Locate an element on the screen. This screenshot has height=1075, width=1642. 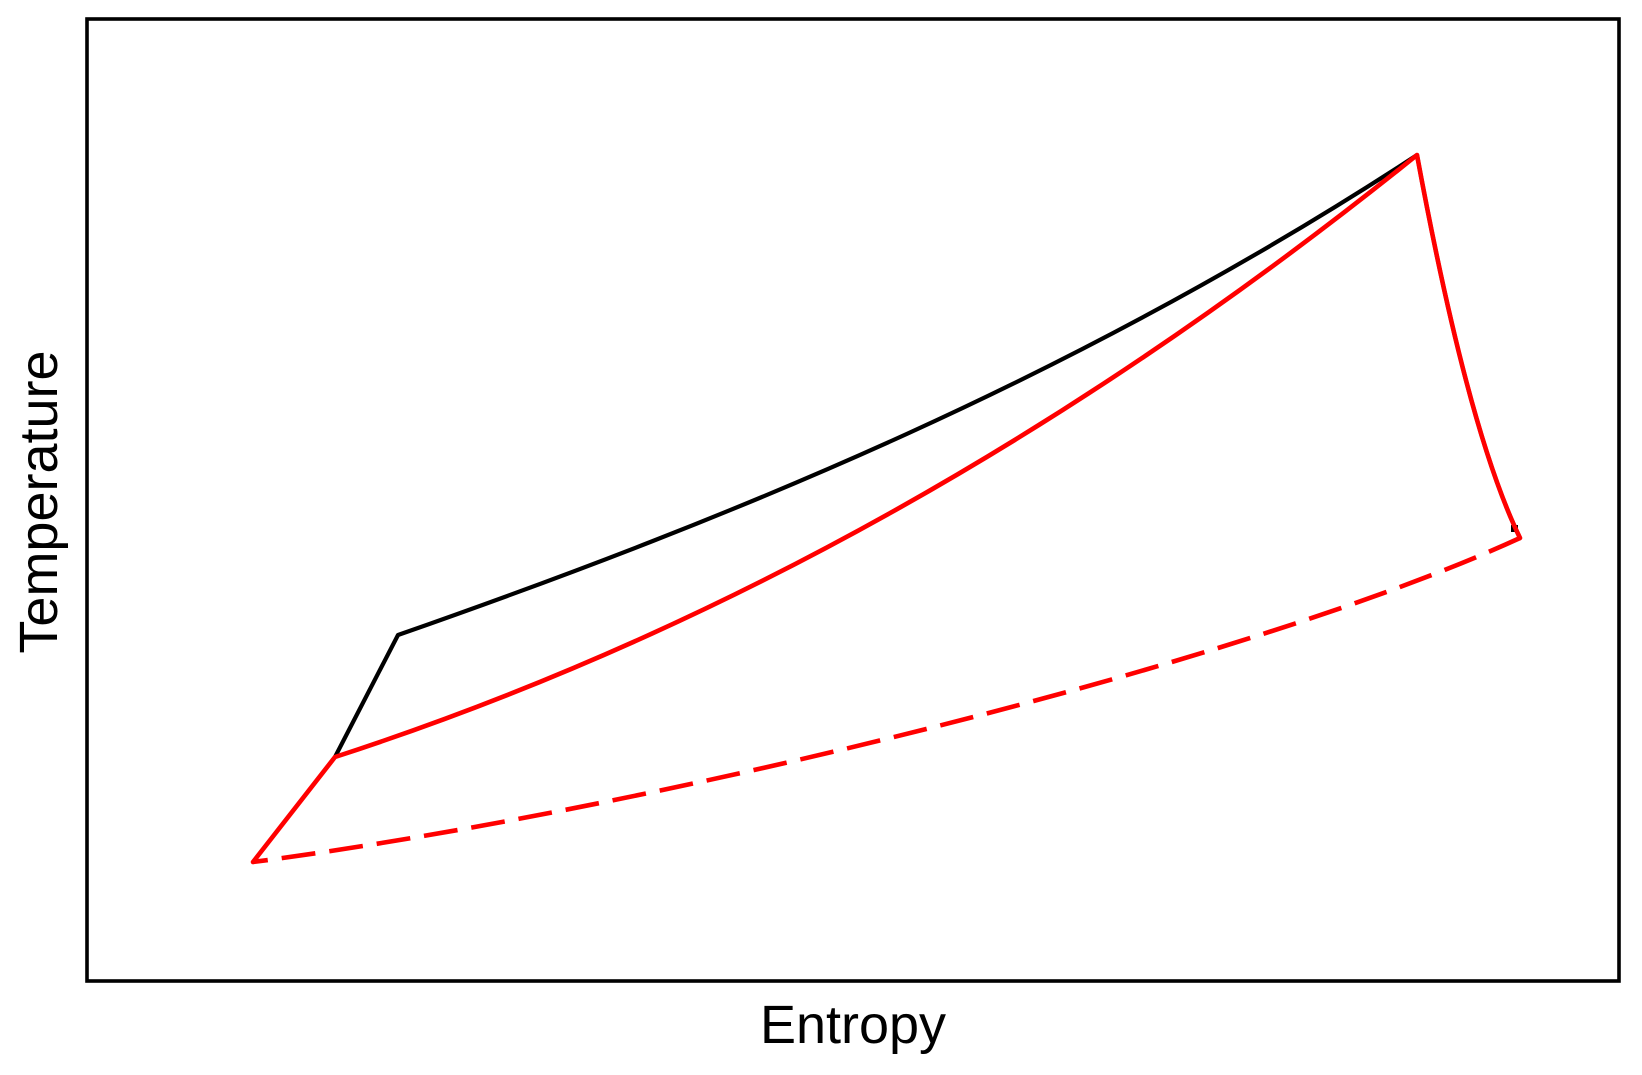
y-axis-label: Temperature is located at coordinates (39, 501).